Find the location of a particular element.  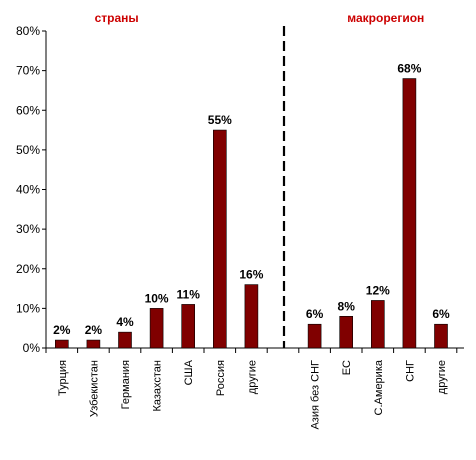

data-label: 10% is located at coordinates (157, 298).